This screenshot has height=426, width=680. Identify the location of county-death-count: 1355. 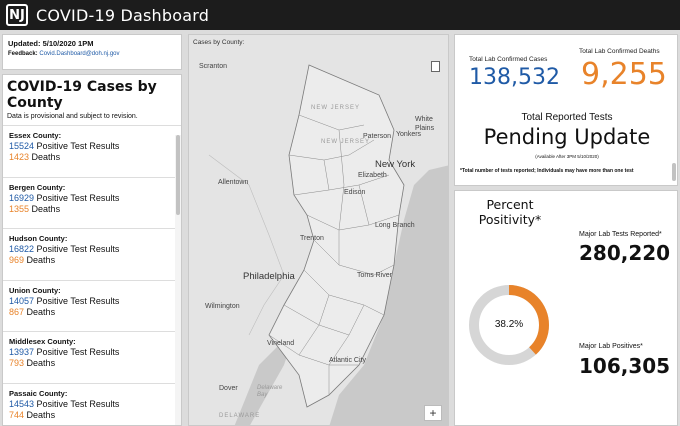
(19, 208).